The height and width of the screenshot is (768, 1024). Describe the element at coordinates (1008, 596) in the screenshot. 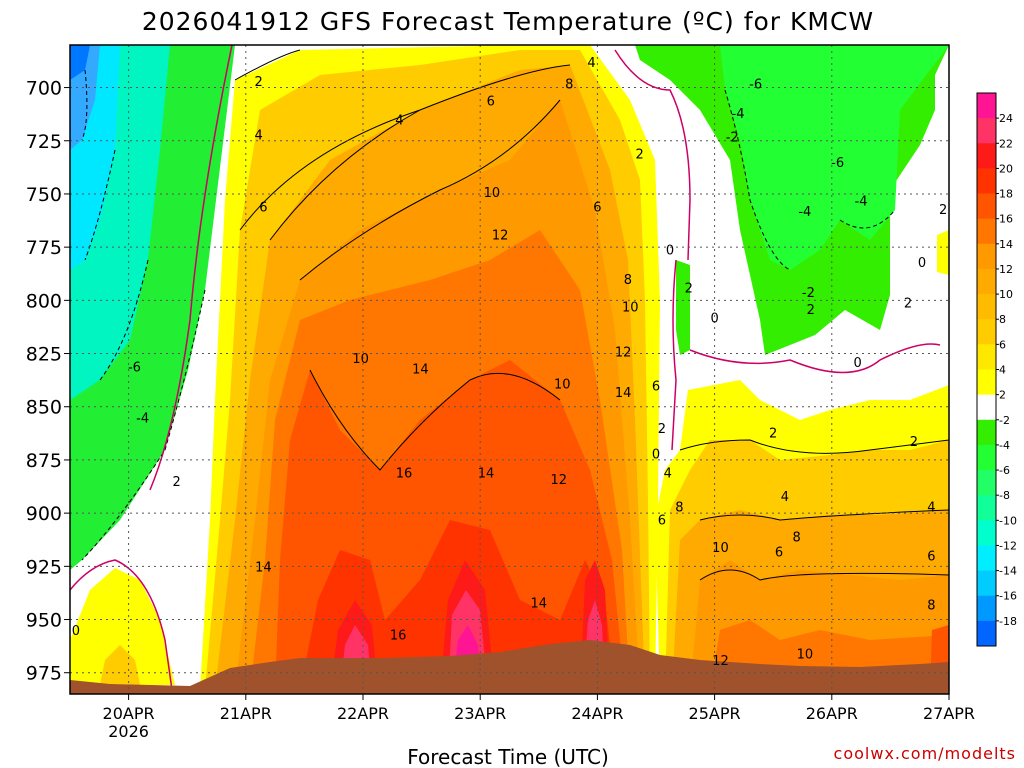

I see `colorbar-label: -16` at that location.